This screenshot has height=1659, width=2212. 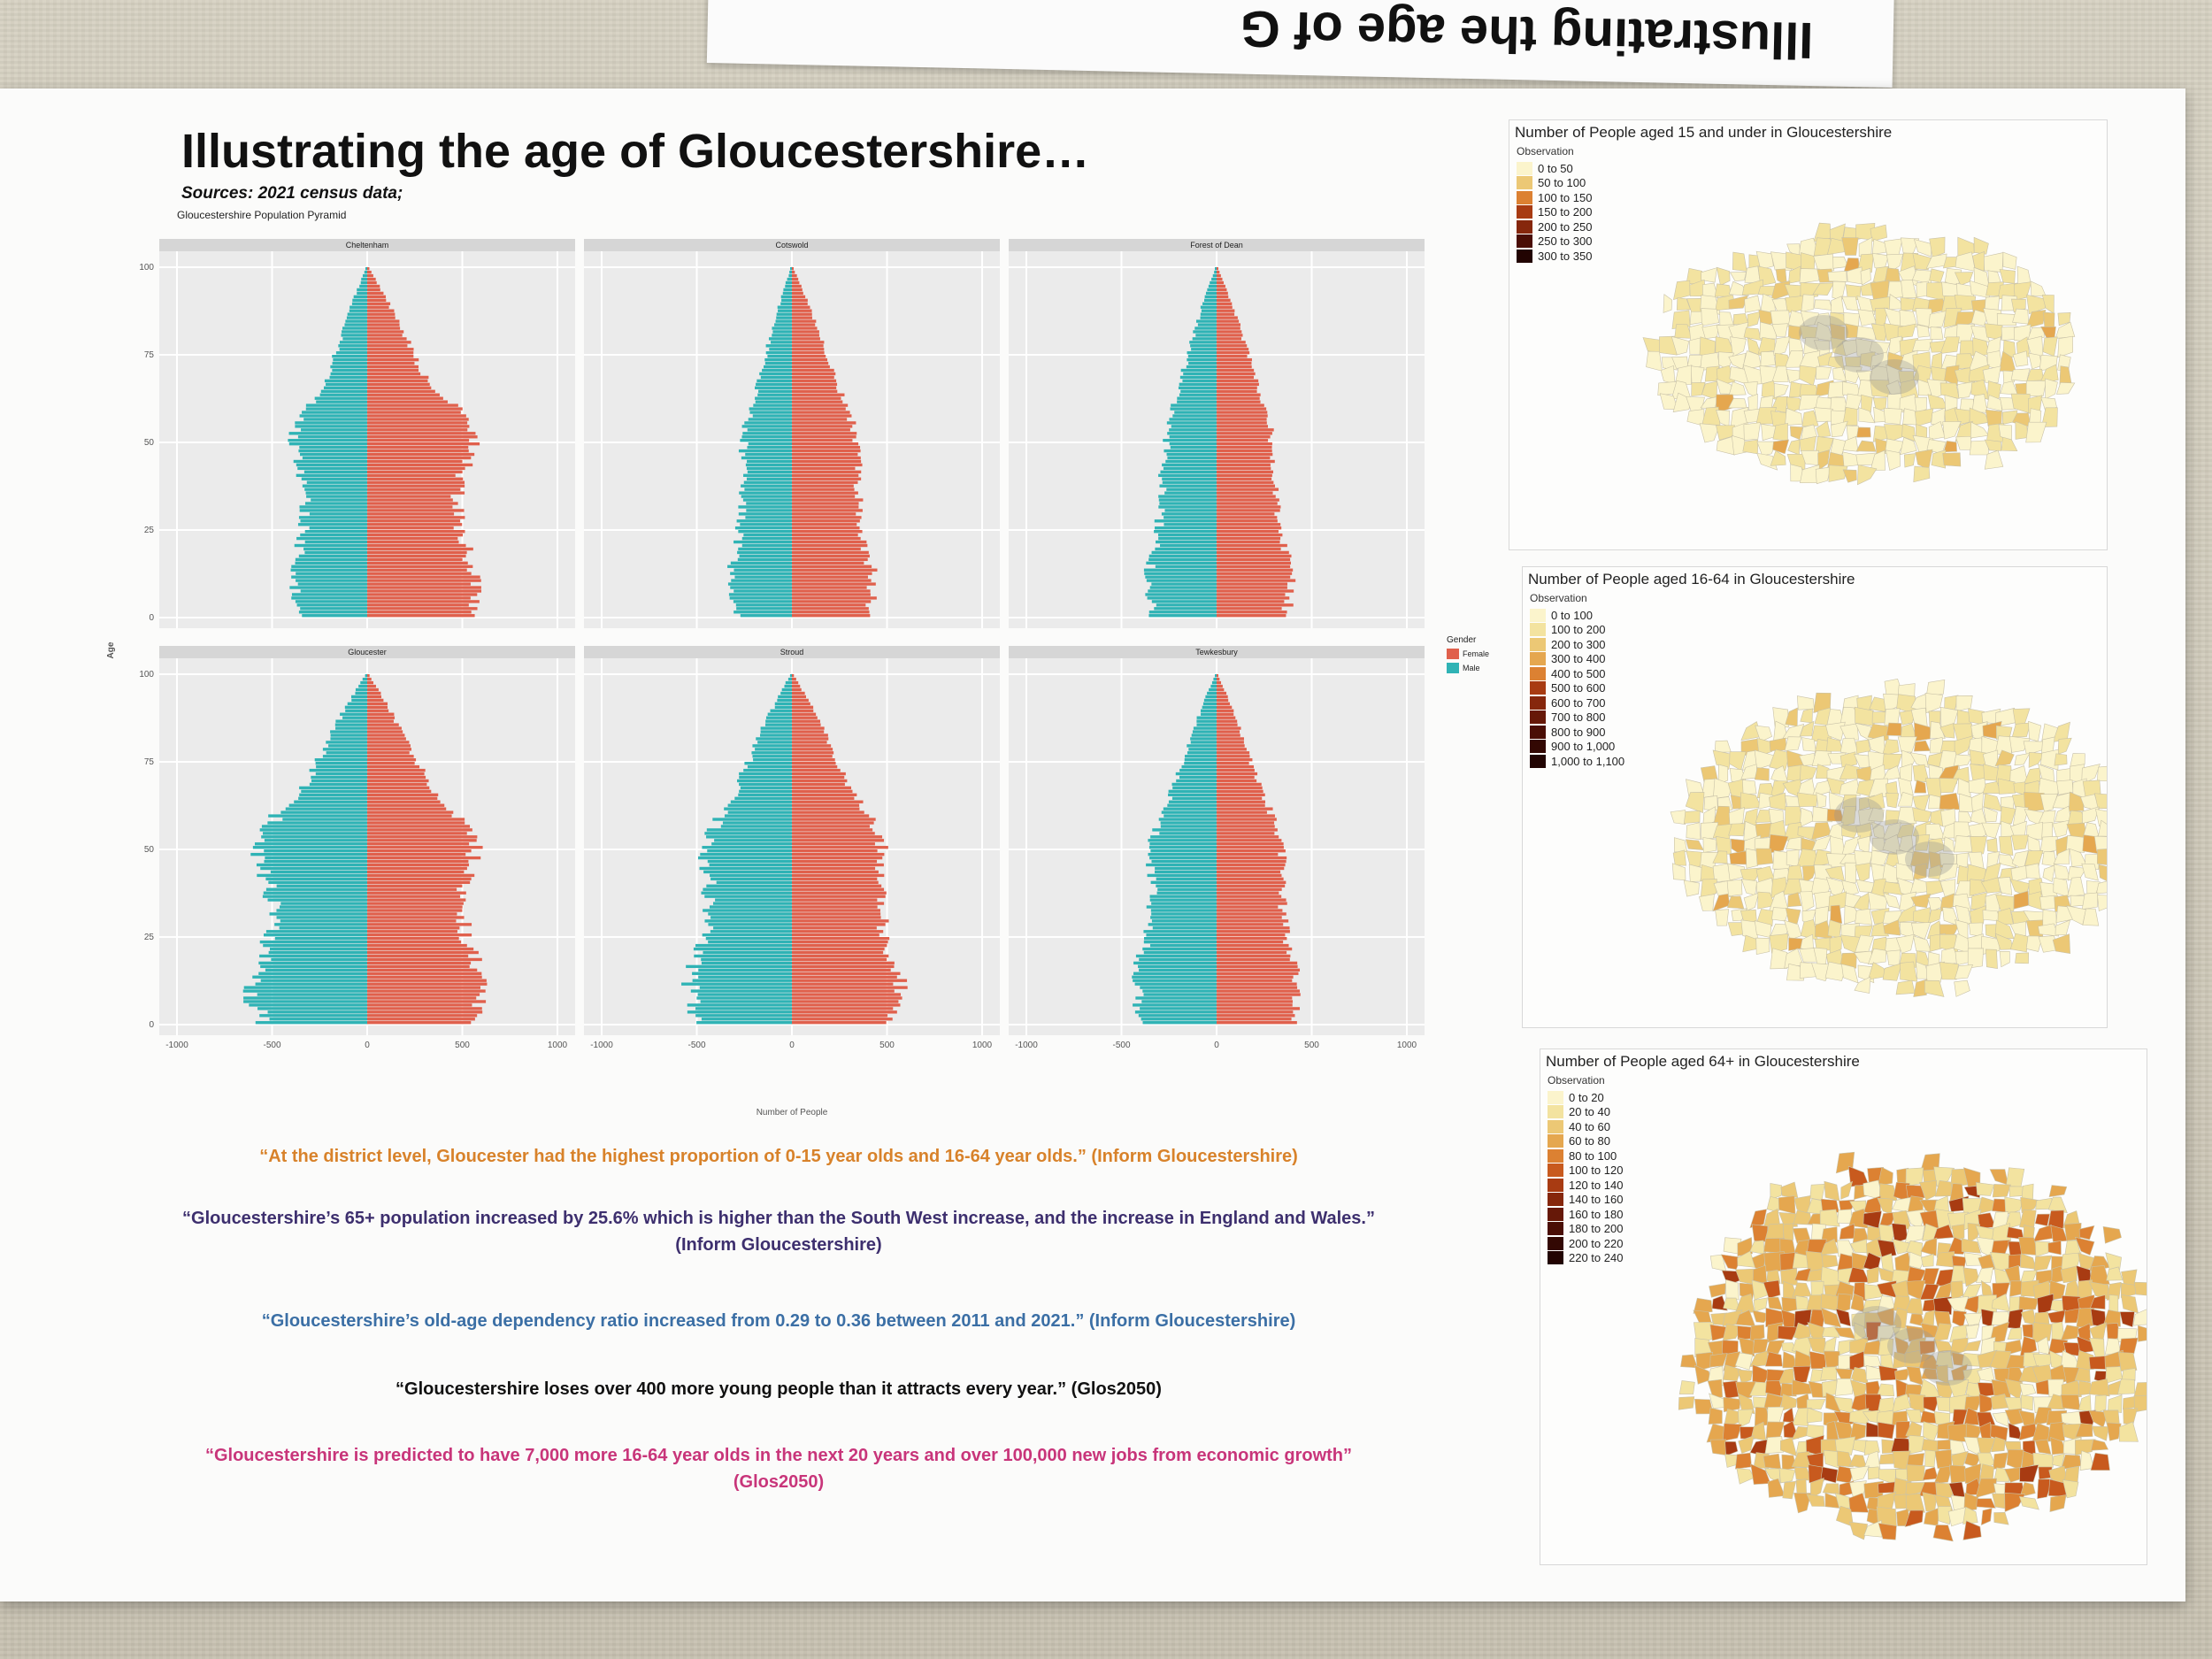 What do you see at coordinates (1859, 355) in the screenshot?
I see `urban-cluster` at bounding box center [1859, 355].